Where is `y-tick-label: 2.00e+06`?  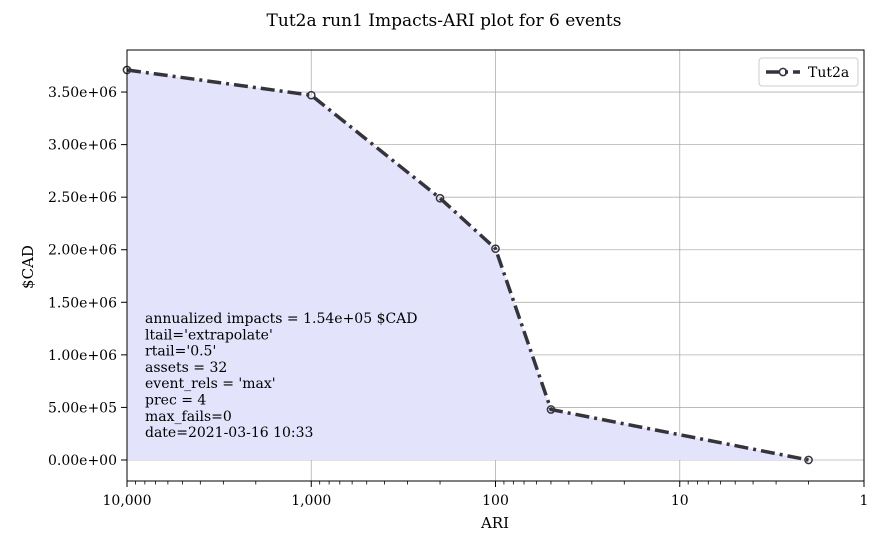 y-tick-label: 2.00e+06 is located at coordinates (82, 251).